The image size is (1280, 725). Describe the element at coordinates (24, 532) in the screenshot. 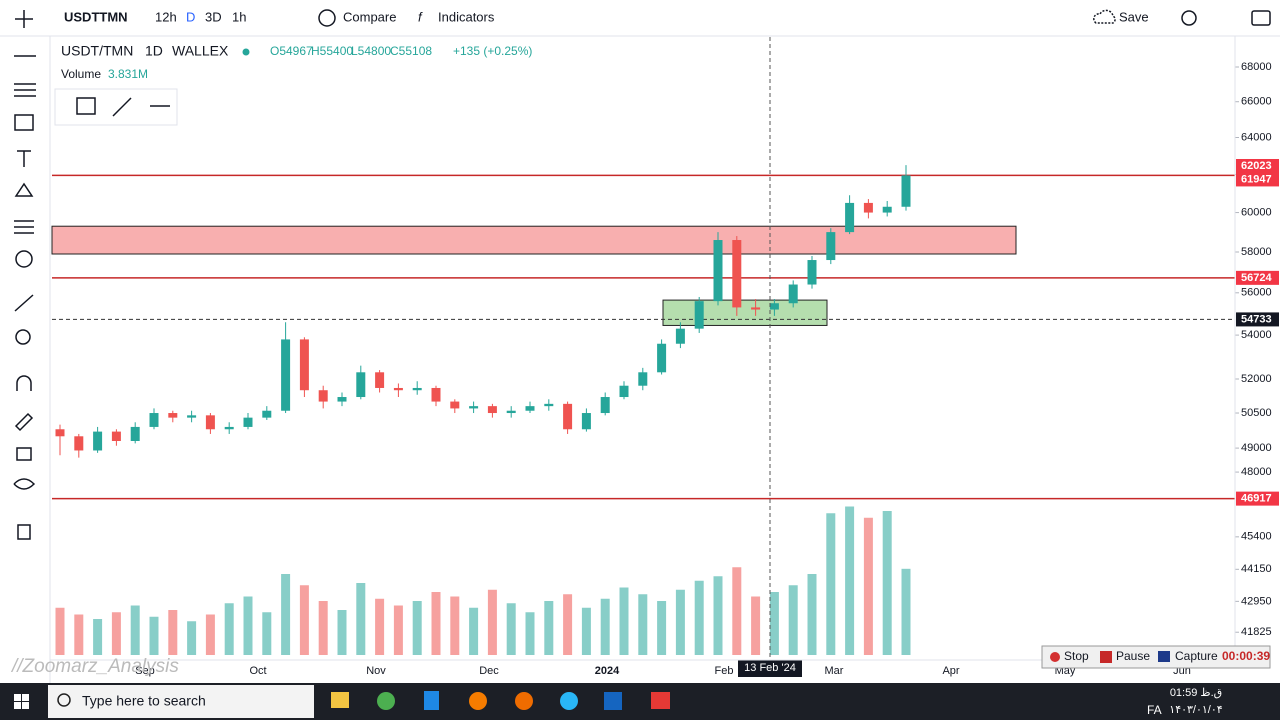

I see `trash-tool` at that location.